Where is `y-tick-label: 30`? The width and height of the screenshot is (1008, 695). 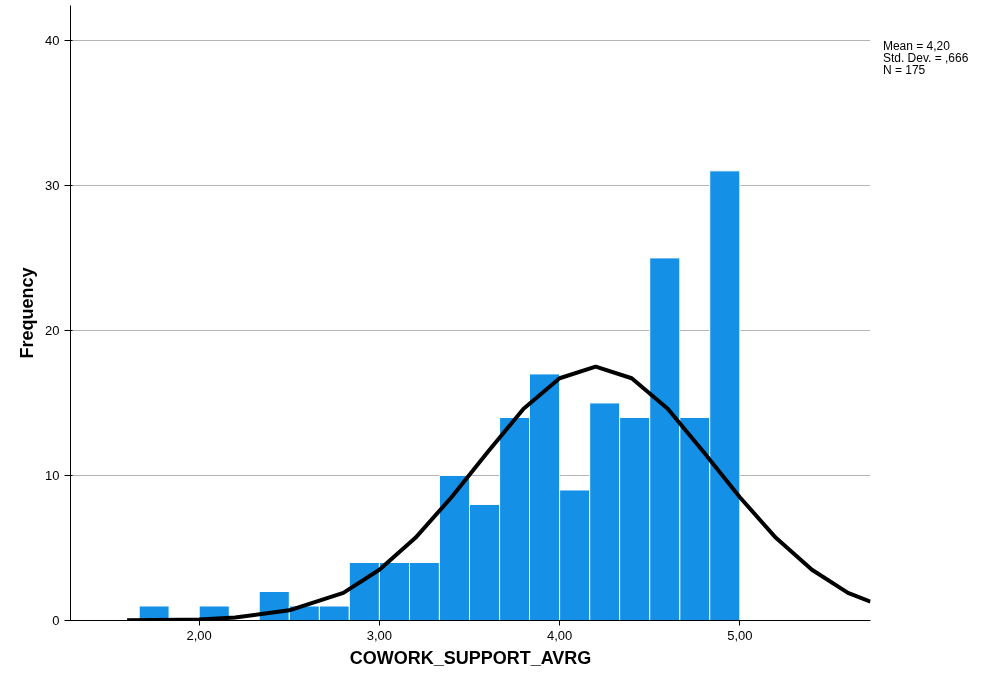
y-tick-label: 30 is located at coordinates (52, 185).